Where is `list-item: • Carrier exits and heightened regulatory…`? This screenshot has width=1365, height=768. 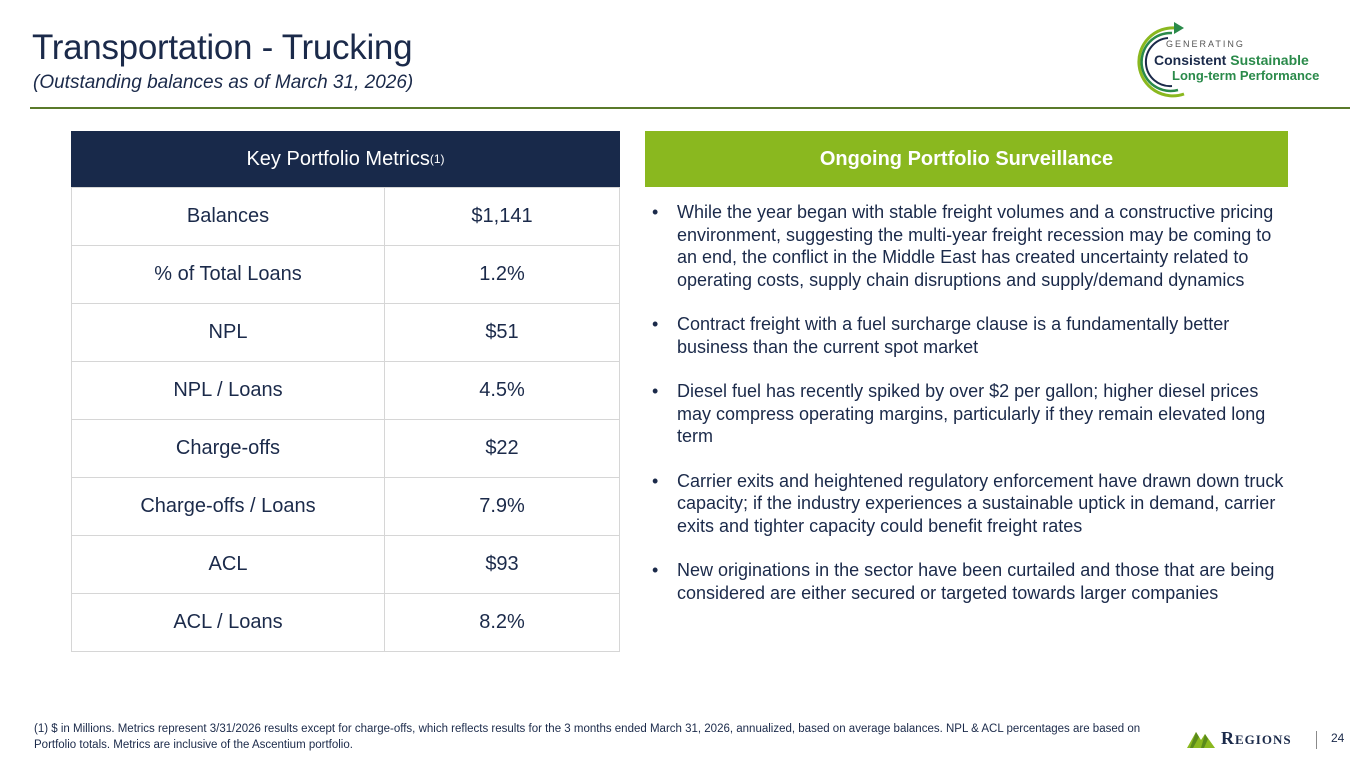
list-item: • Carrier exits and heightened regulatory… is located at coordinates (966, 504).